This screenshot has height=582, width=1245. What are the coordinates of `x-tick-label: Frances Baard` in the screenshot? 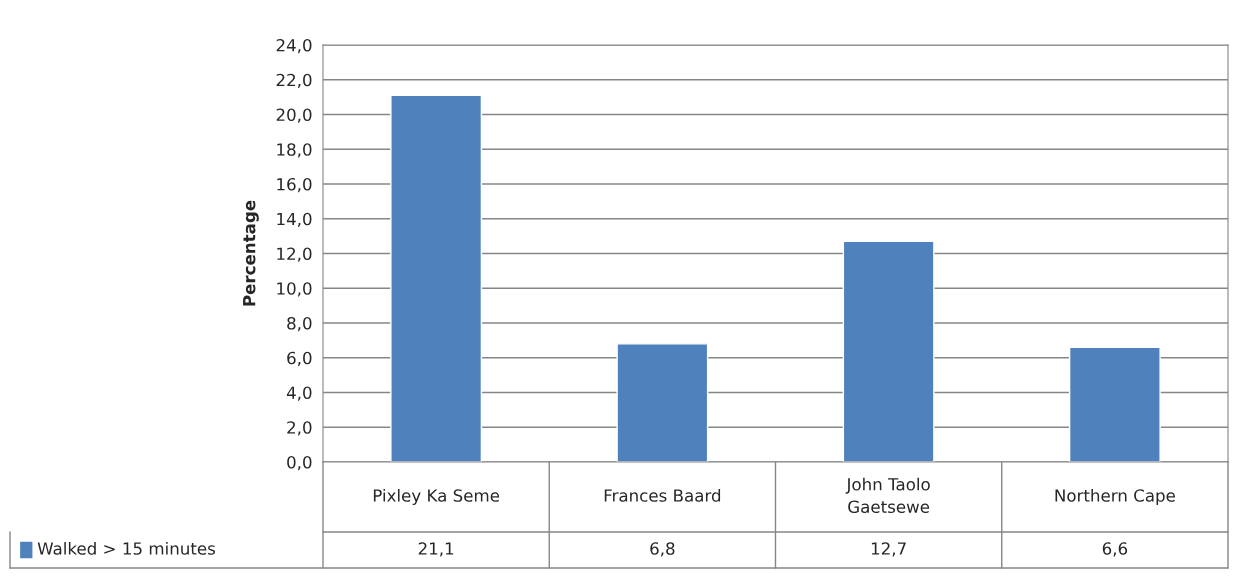 It's located at (662, 495).